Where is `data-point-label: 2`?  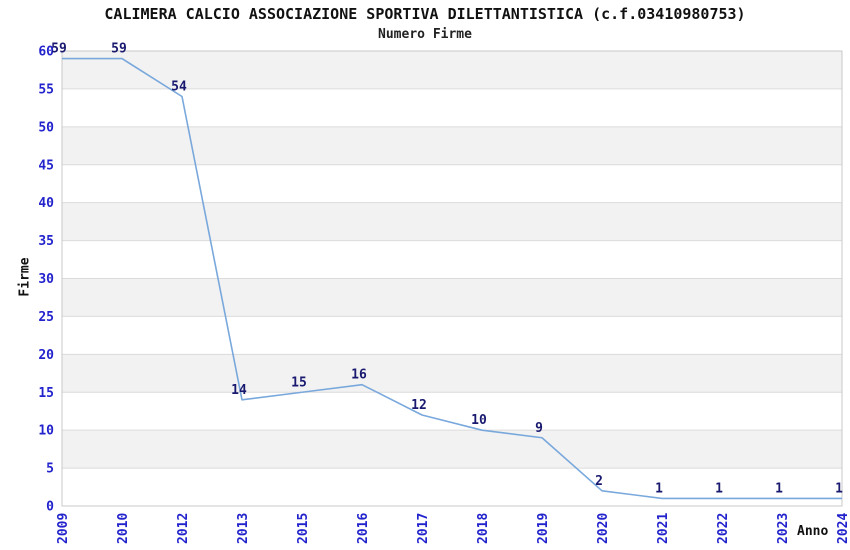
data-point-label: 2 is located at coordinates (599, 481).